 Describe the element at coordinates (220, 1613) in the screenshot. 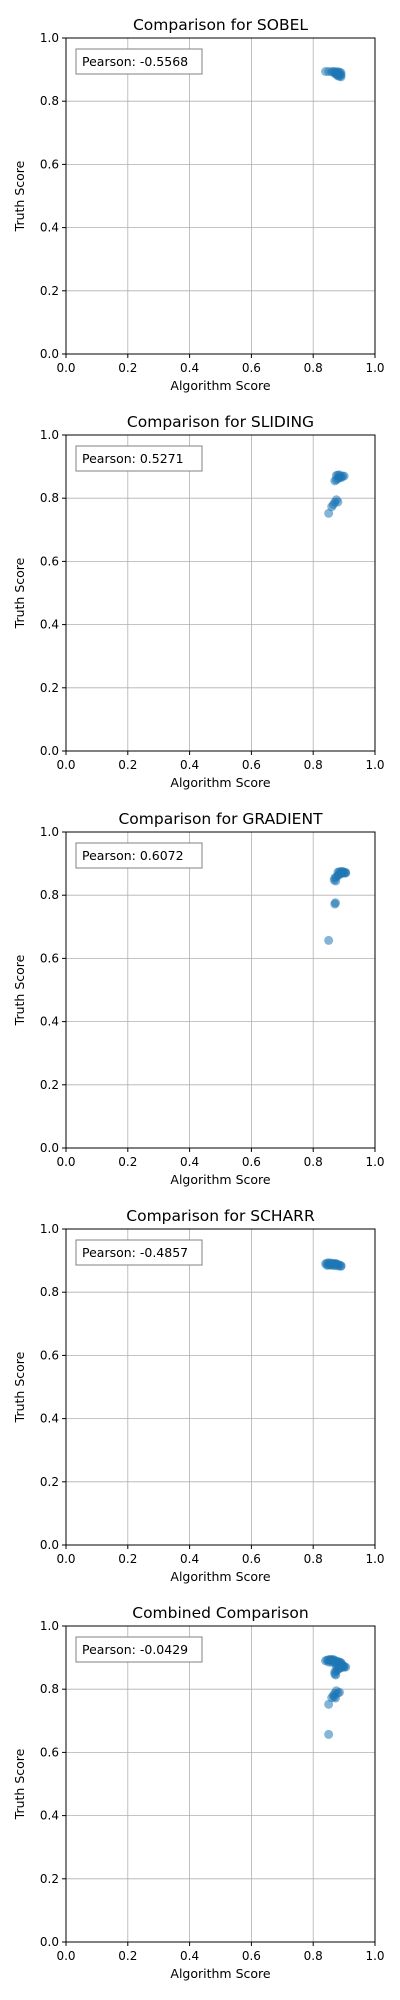

I see `chart-title: Combined Comparison` at that location.